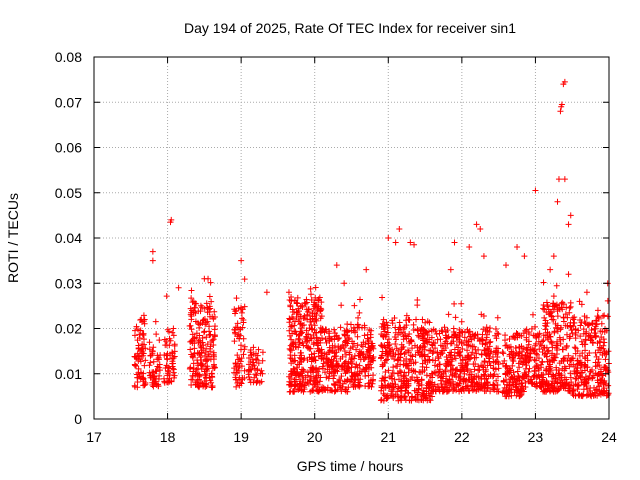  I want to click on y-tick-label: 0.01, so click(68, 374).